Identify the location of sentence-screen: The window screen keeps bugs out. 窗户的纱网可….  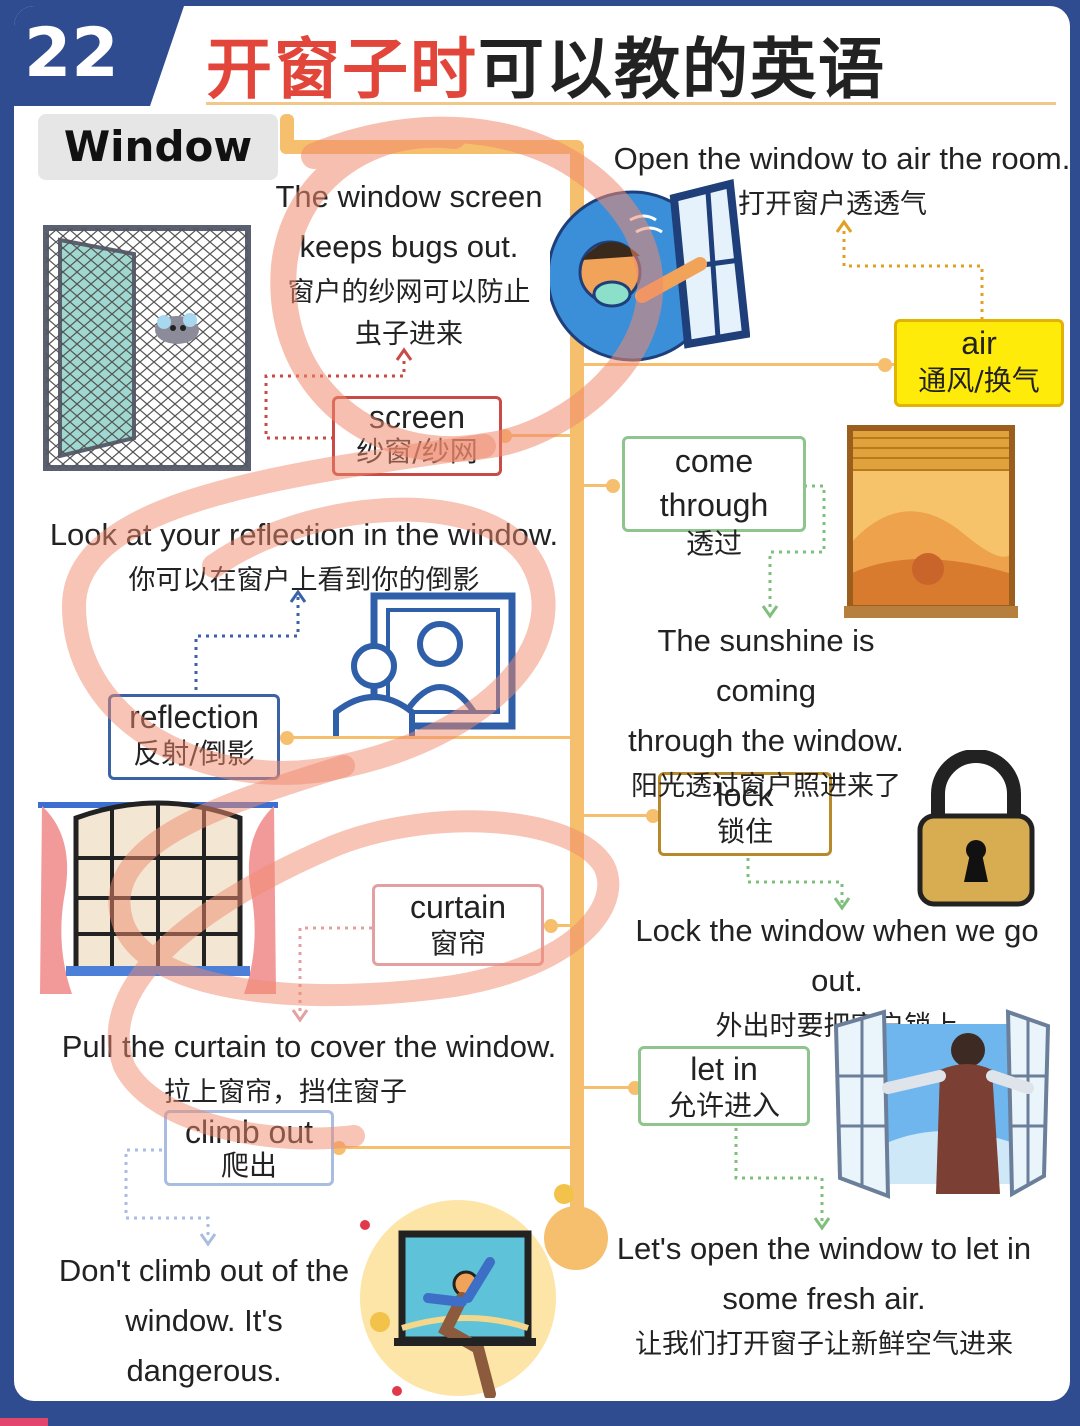
(409, 264).